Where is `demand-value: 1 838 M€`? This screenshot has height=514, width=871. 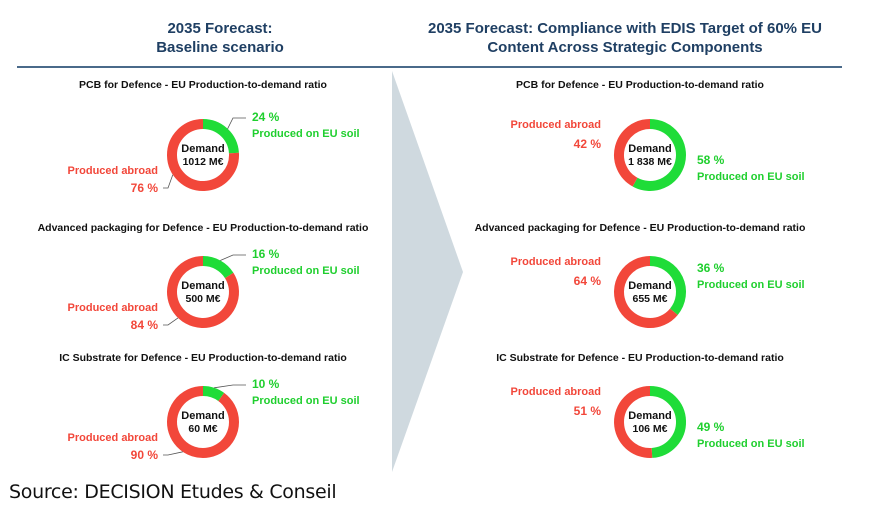 demand-value: 1 838 M€ is located at coordinates (650, 162).